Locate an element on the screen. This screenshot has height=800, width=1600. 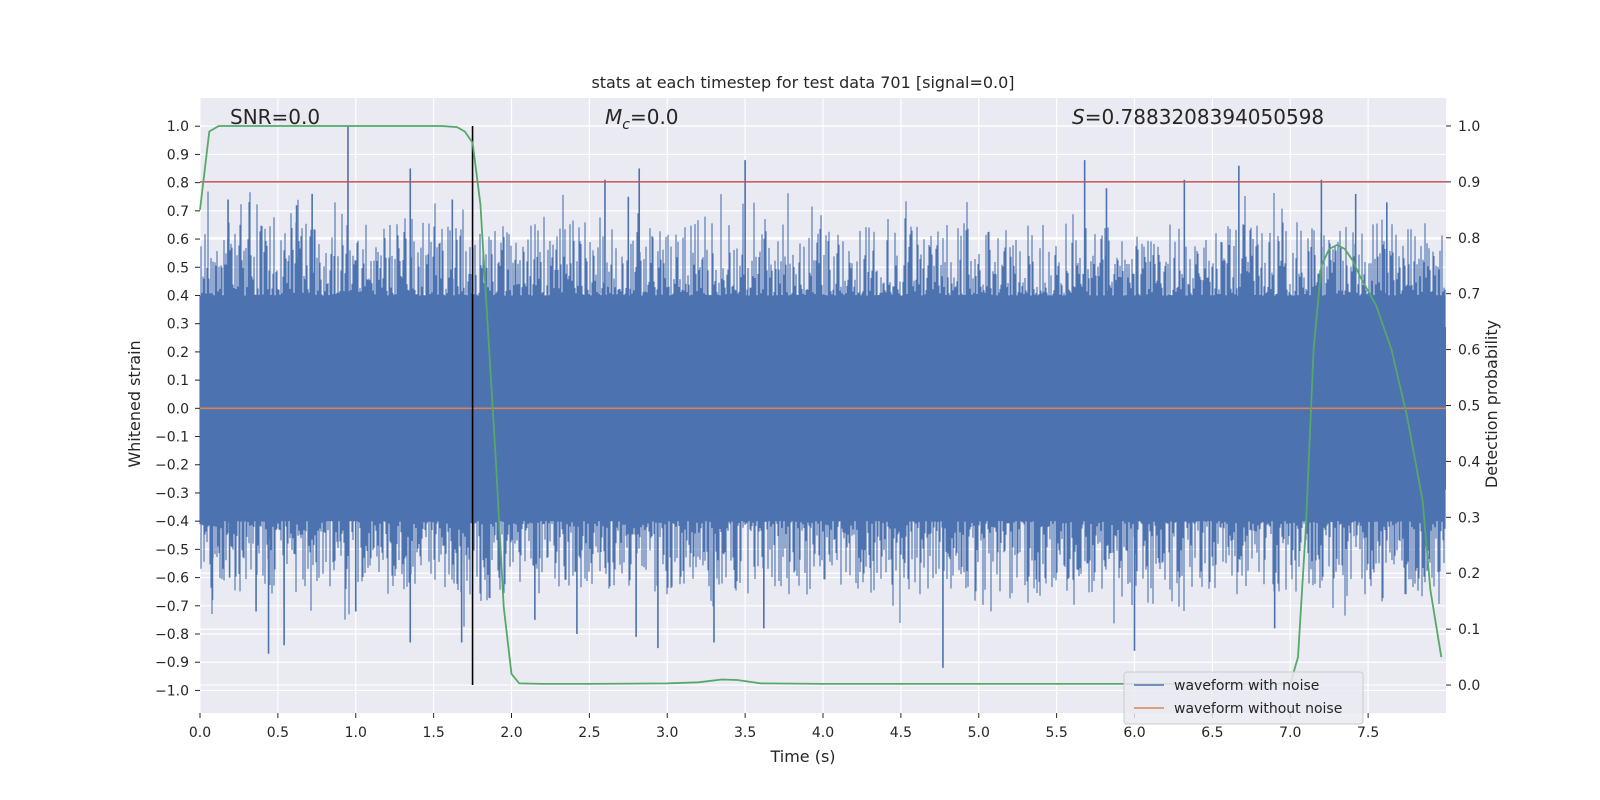
y-tick-label: 0.2 is located at coordinates (178, 353).